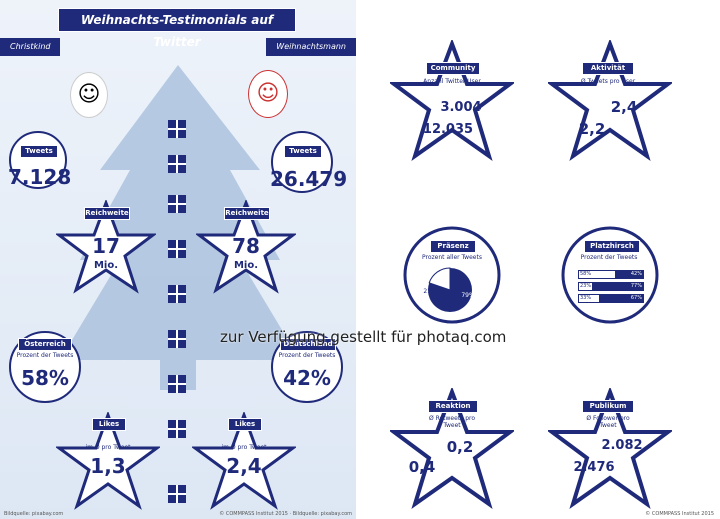  What do you see at coordinates (594, 467) in the screenshot?
I see `publikum-value-weihnachtsmann: 2.476` at bounding box center [594, 467].